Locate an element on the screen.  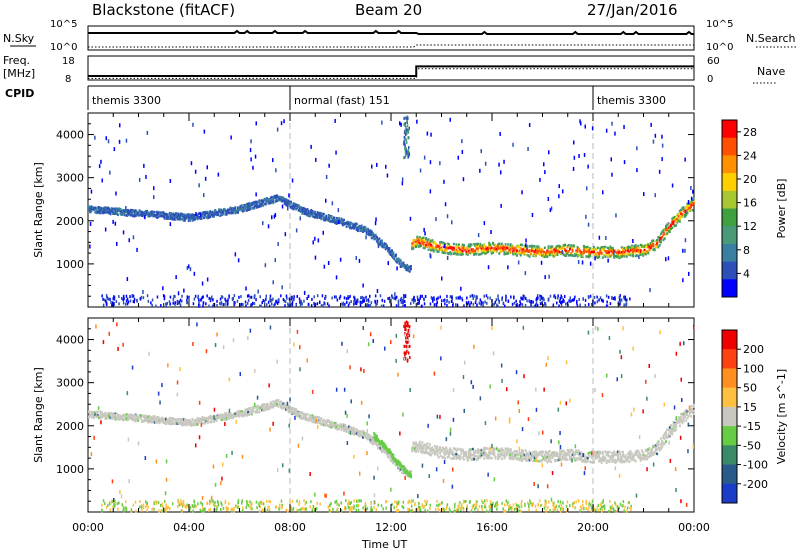
high-range-echo is located at coordinates (404, 118).